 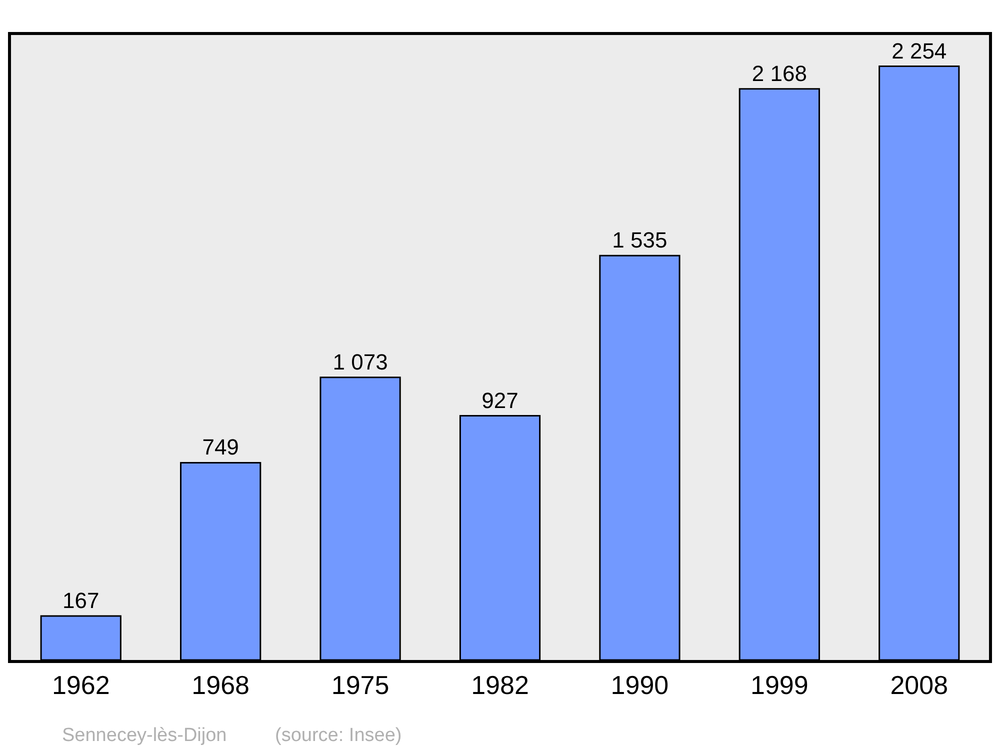 What do you see at coordinates (500, 400) in the screenshot?
I see `data-label: 927` at bounding box center [500, 400].